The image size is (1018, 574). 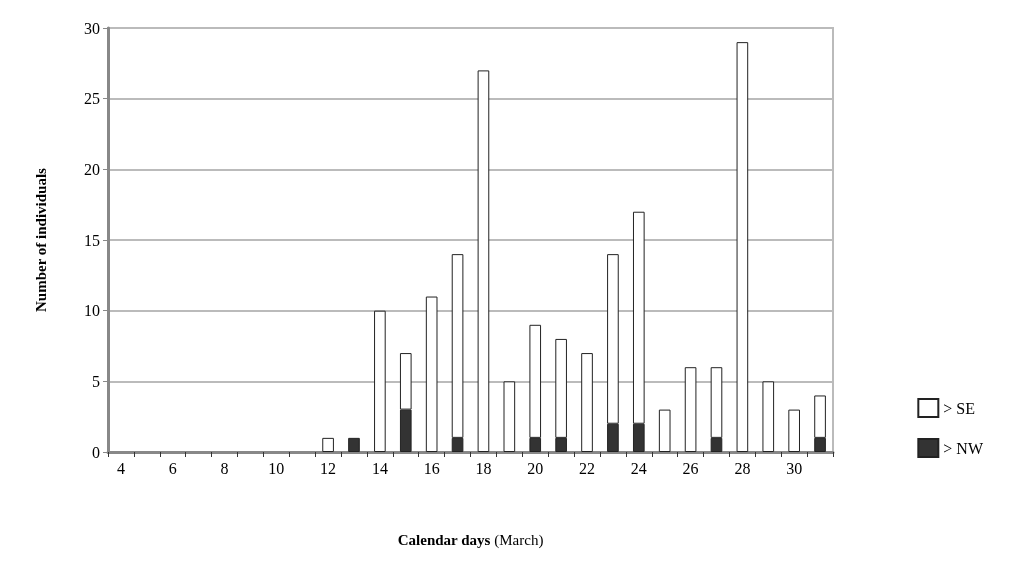 What do you see at coordinates (379, 468) in the screenshot?
I see `x-tick-label: 14` at bounding box center [379, 468].